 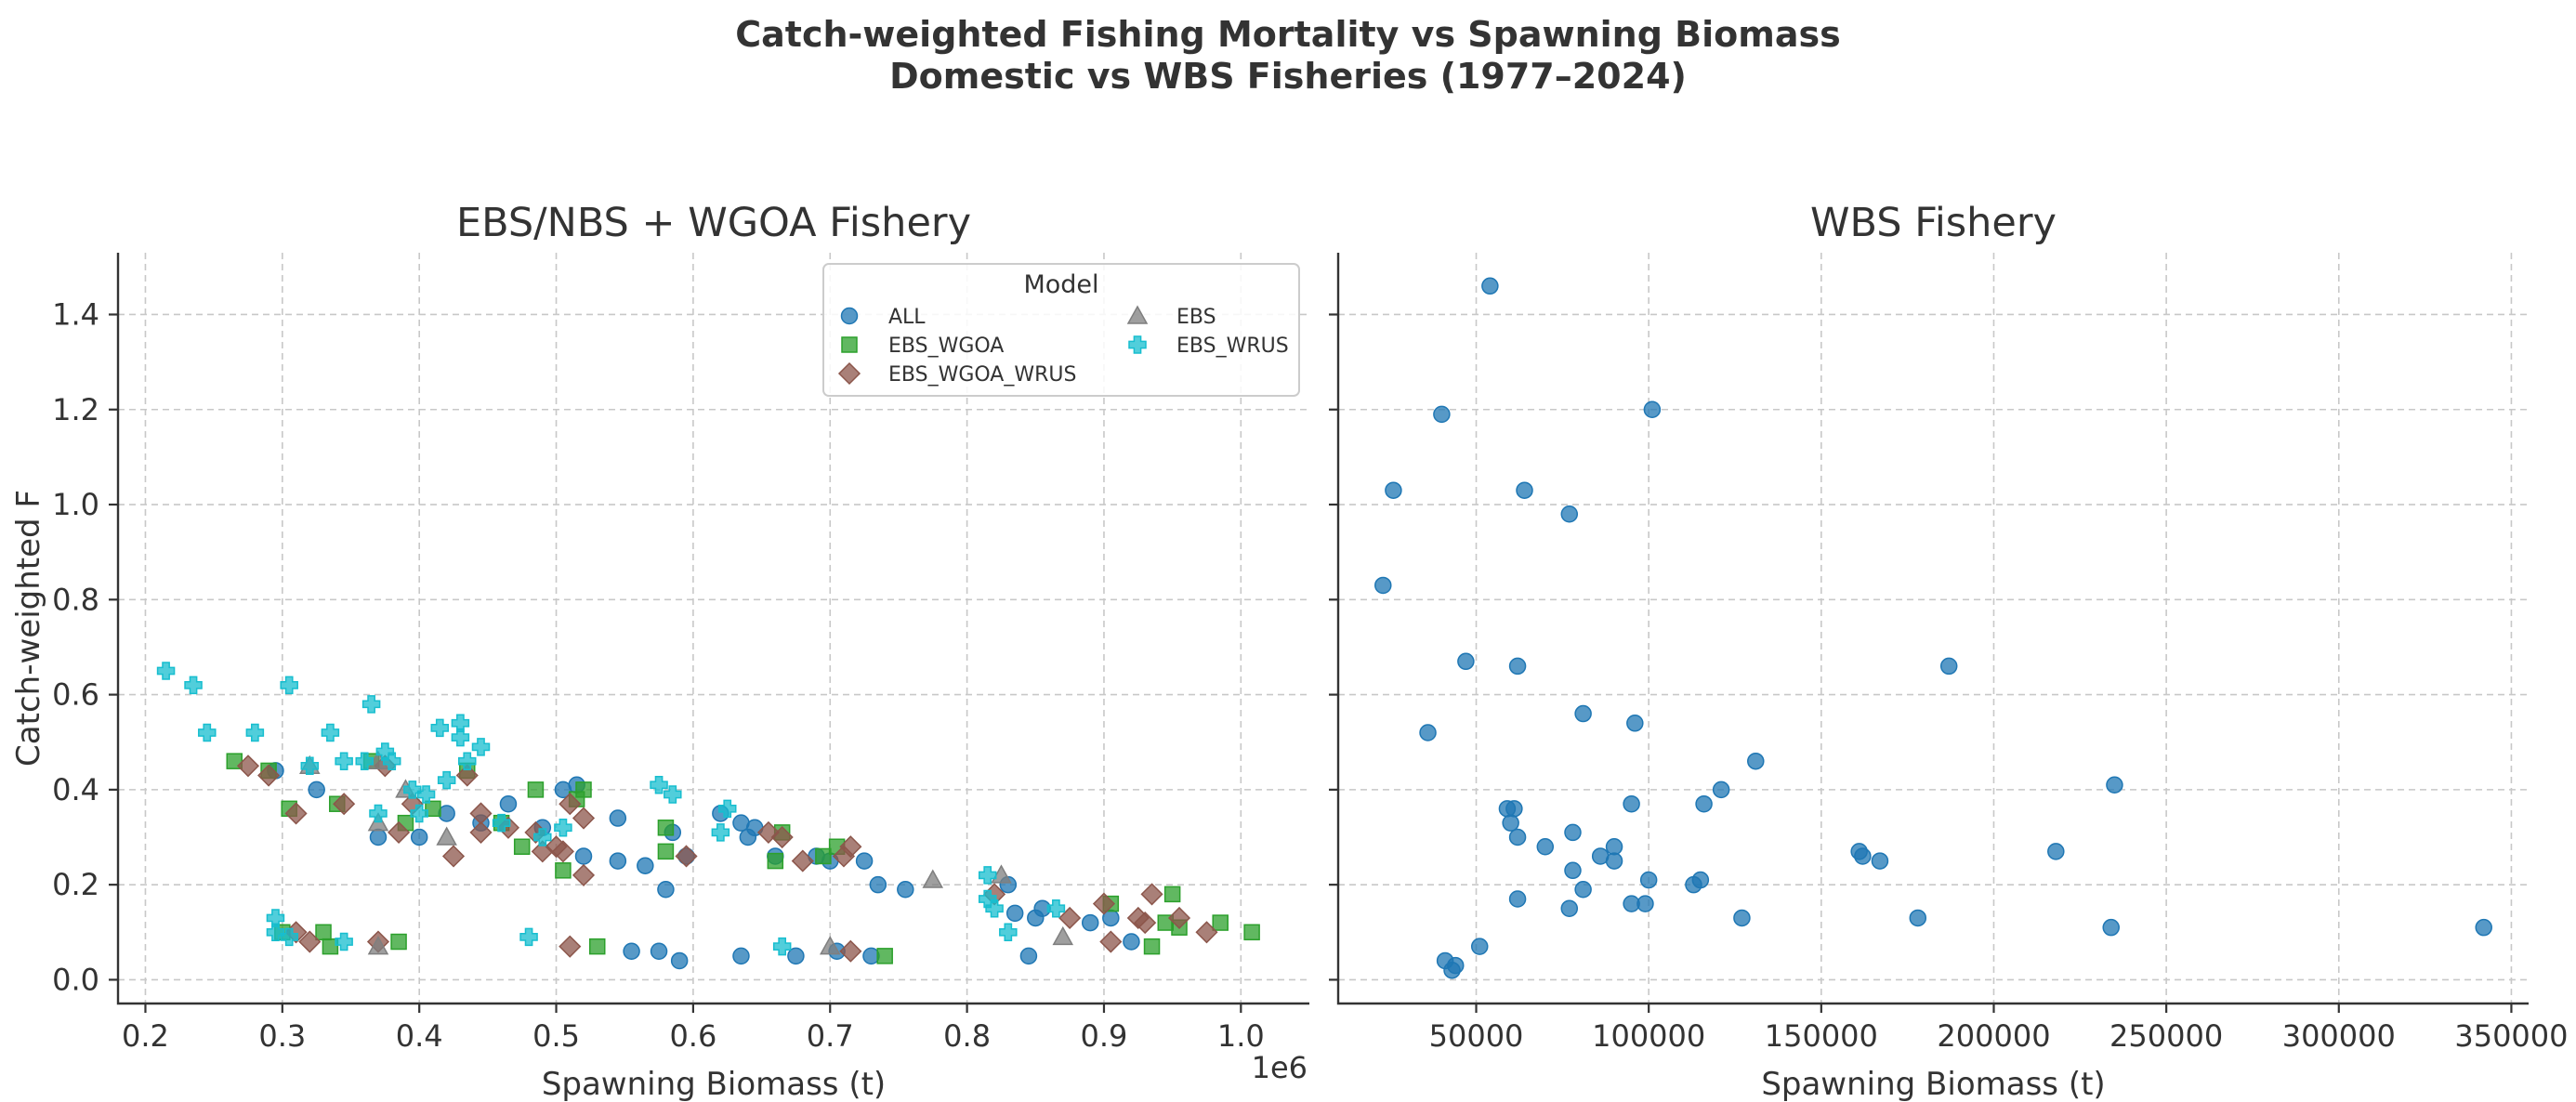 What do you see at coordinates (883, 317) in the screenshot?
I see `legend-entry-all: ALL` at bounding box center [883, 317].